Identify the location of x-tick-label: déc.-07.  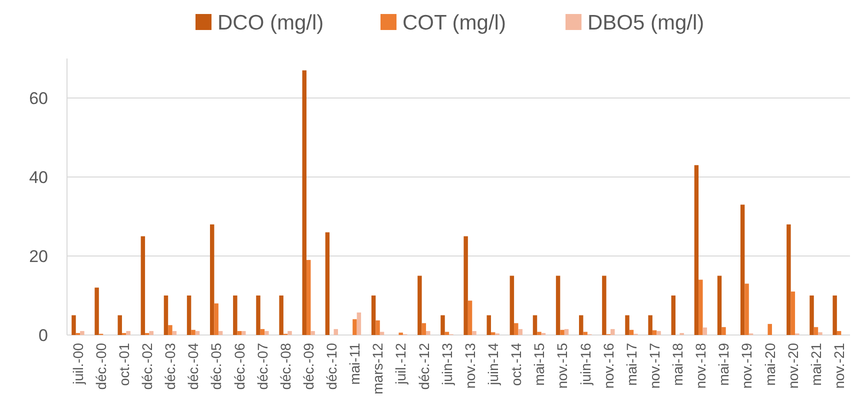
(262, 366).